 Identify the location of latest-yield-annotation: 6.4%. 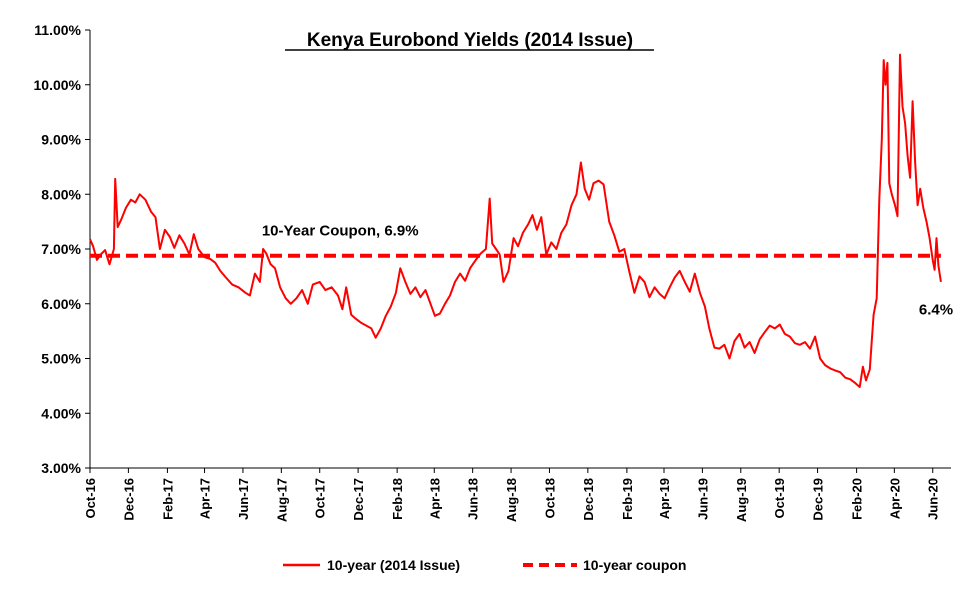
(936, 310).